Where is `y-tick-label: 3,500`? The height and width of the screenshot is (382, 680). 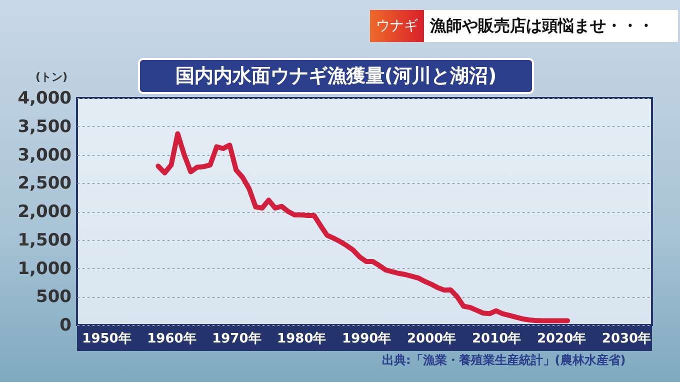
y-tick-label: 3,500 is located at coordinates (45, 126).